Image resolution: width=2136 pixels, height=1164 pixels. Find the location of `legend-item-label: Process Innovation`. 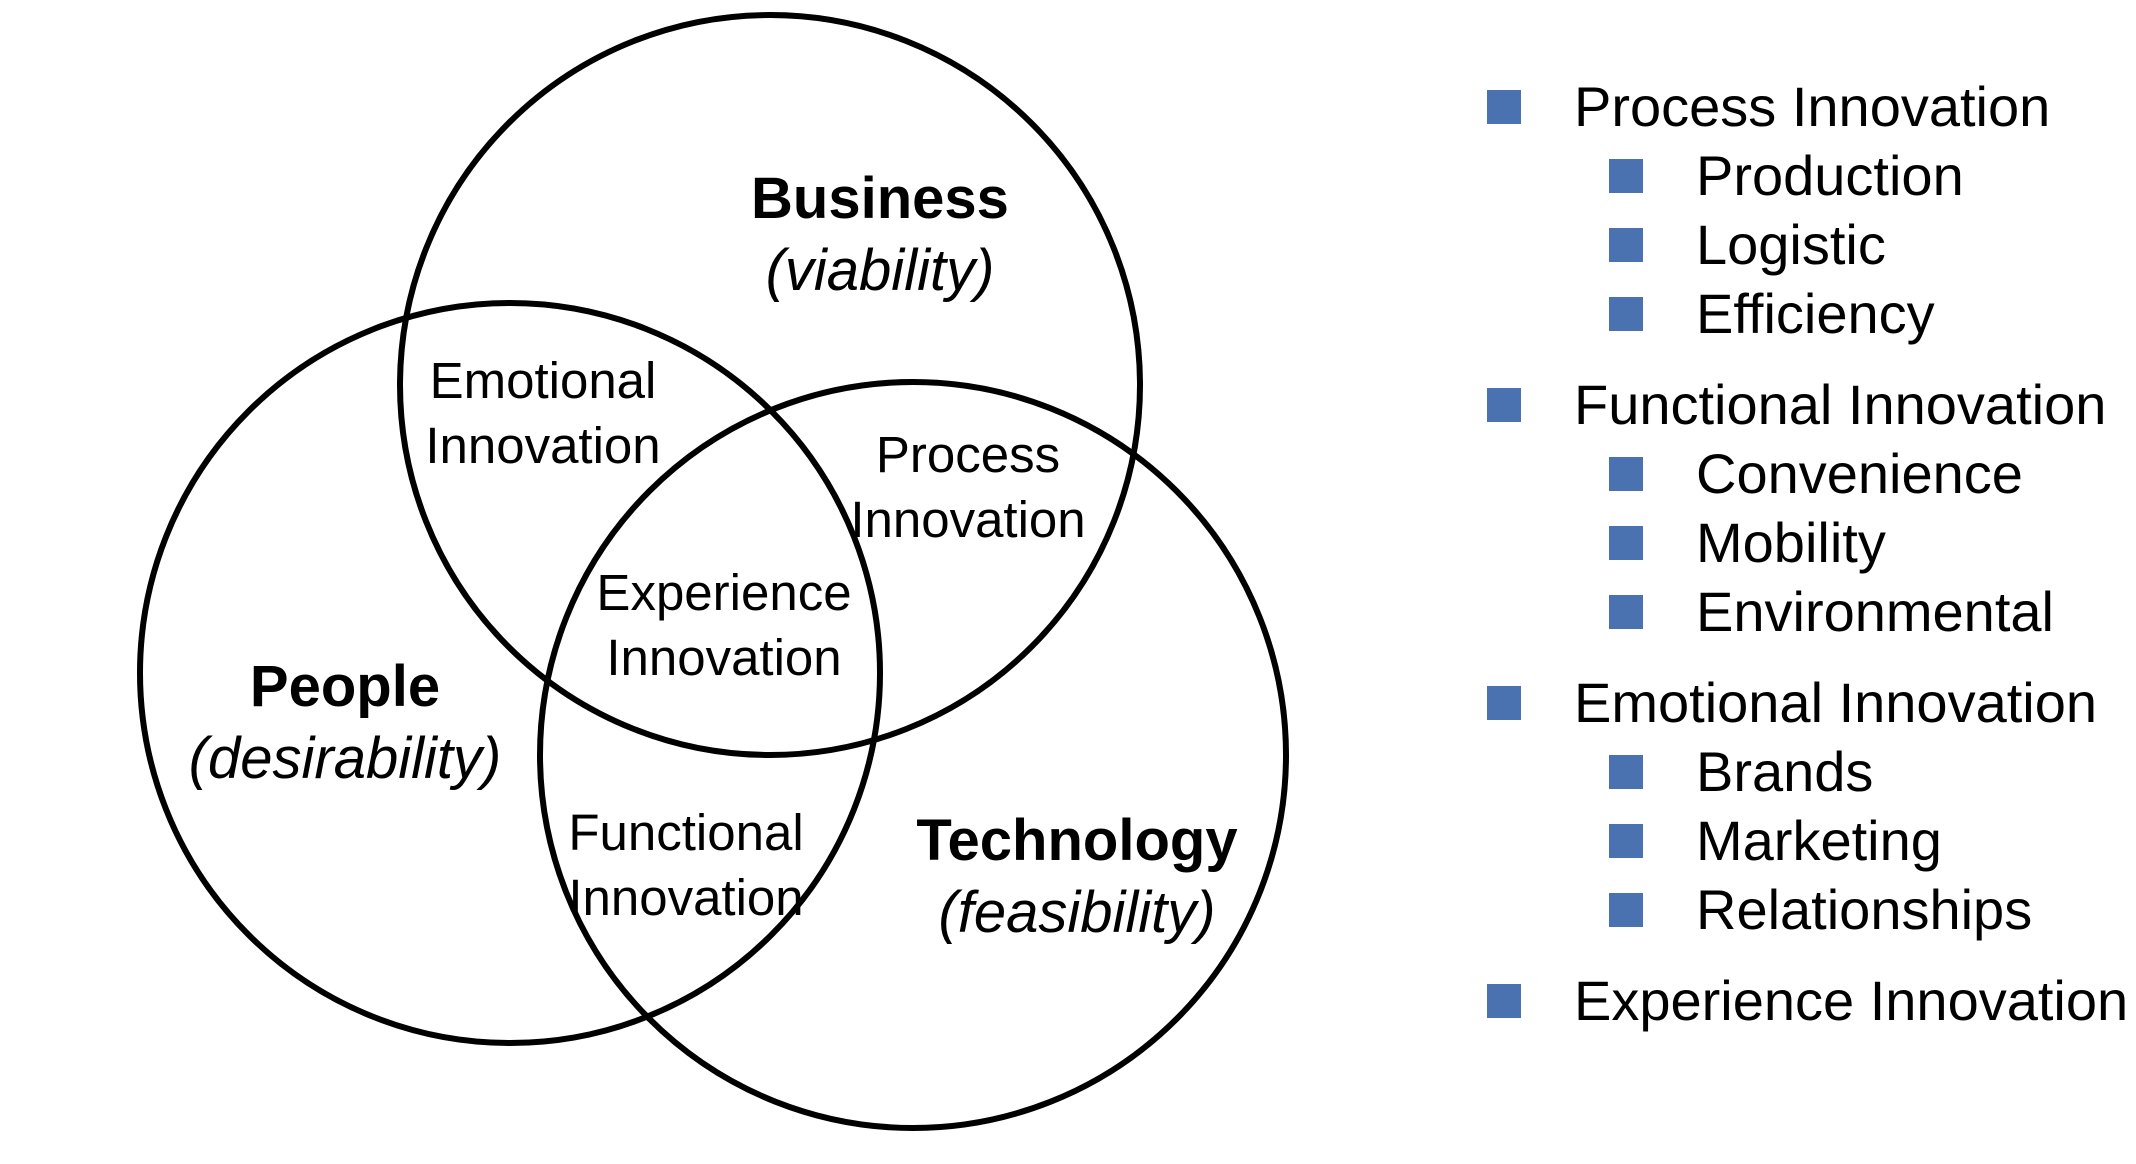

legend-item-label: Process Innovation is located at coordinates (1812, 106).